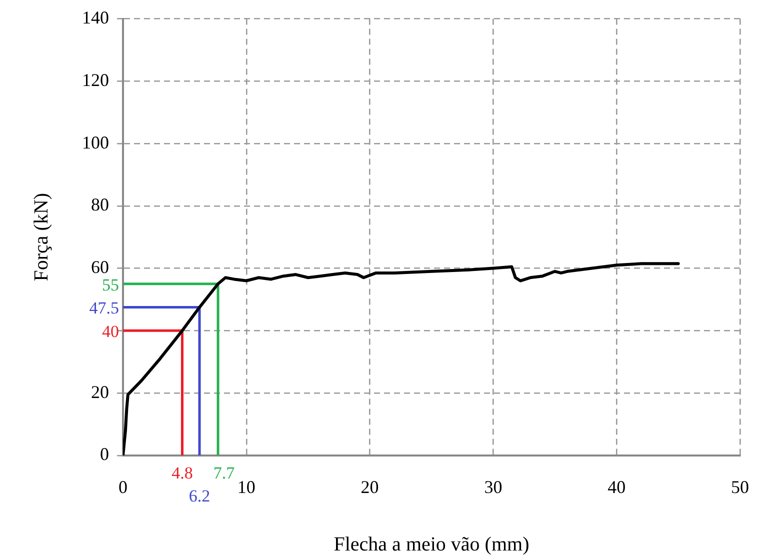  I want to click on y-tick-label: 140, so click(95, 18).